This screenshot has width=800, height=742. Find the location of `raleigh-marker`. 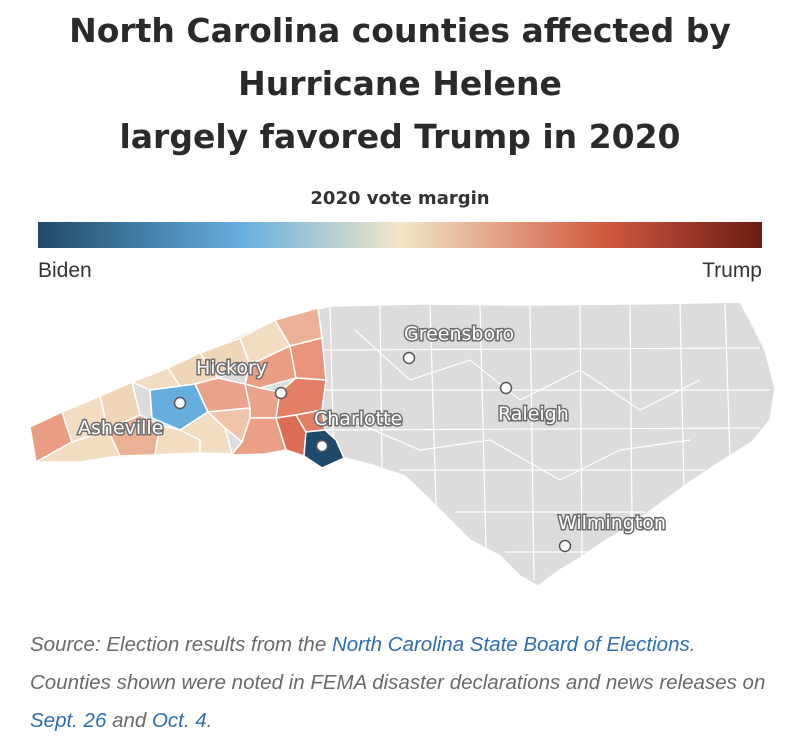

raleigh-marker is located at coordinates (506, 388).